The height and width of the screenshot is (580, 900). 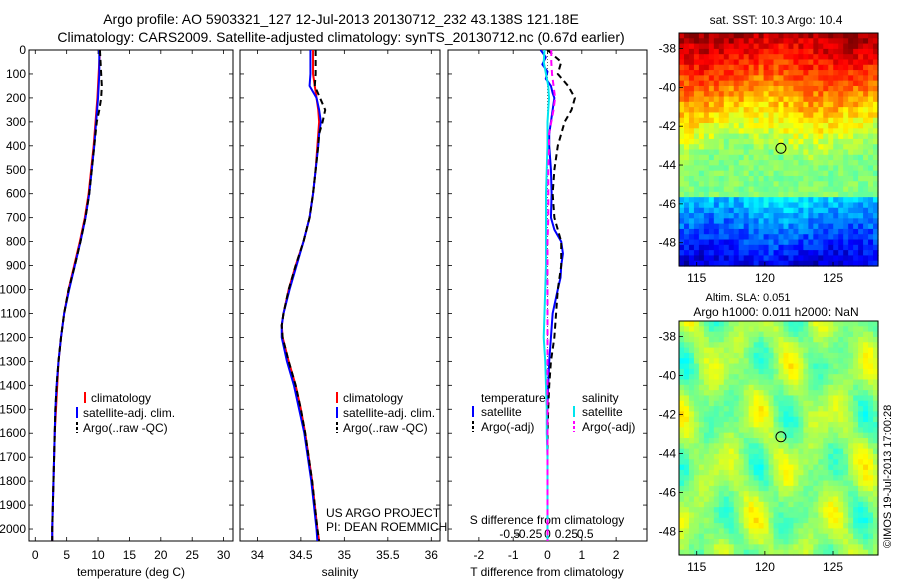 What do you see at coordinates (373, 398) in the screenshot?
I see `legend-label-climatology: climatology` at bounding box center [373, 398].